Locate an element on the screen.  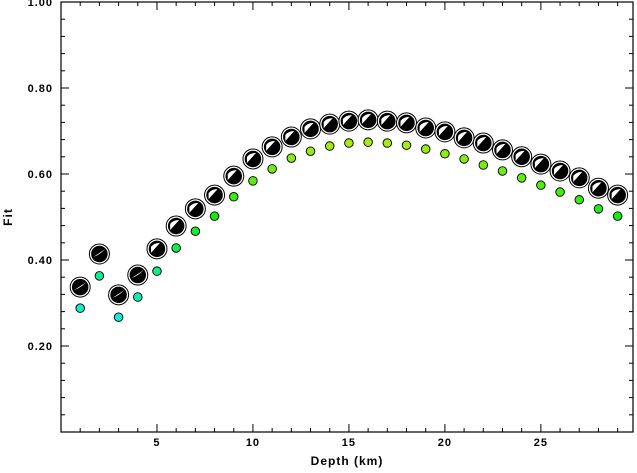
x-tick-label: 25 is located at coordinates (541, 443).